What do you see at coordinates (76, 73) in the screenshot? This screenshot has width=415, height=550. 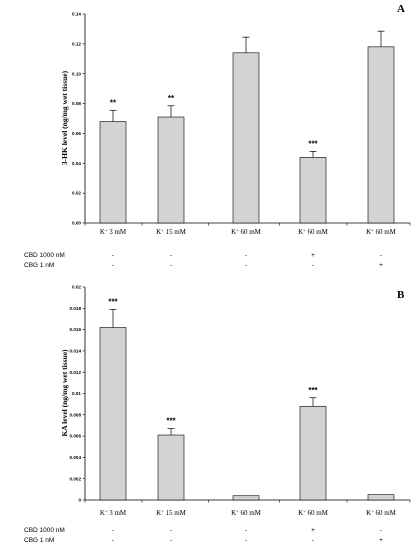 I see `y-tick-label: 0.10` at bounding box center [76, 73].